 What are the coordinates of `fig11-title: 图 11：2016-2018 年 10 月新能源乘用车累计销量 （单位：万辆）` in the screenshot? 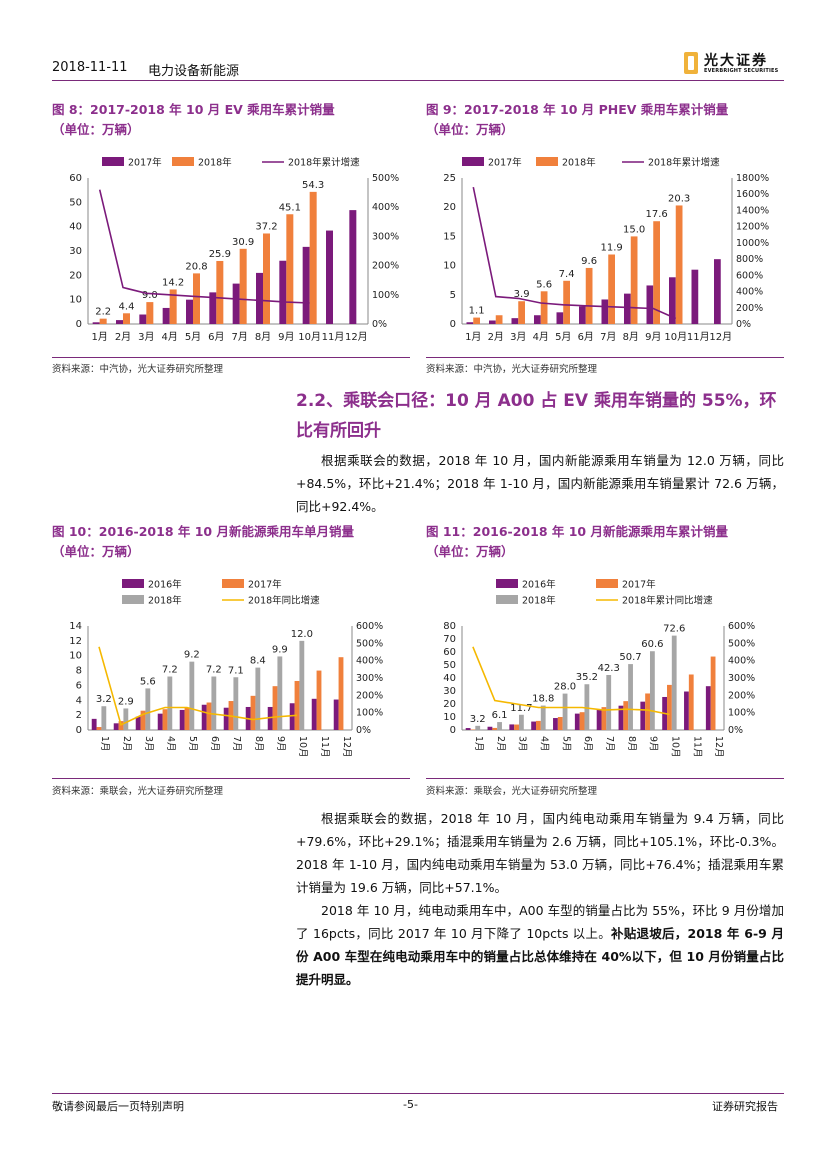 It's located at (606, 542).